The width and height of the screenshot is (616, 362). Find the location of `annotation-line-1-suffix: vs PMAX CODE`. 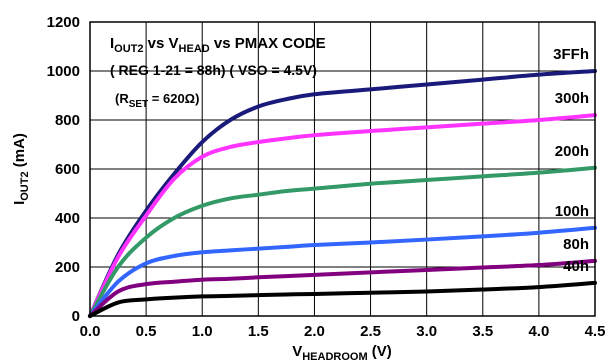

annotation-line-1-suffix: vs PMAX CODE is located at coordinates (268, 43).